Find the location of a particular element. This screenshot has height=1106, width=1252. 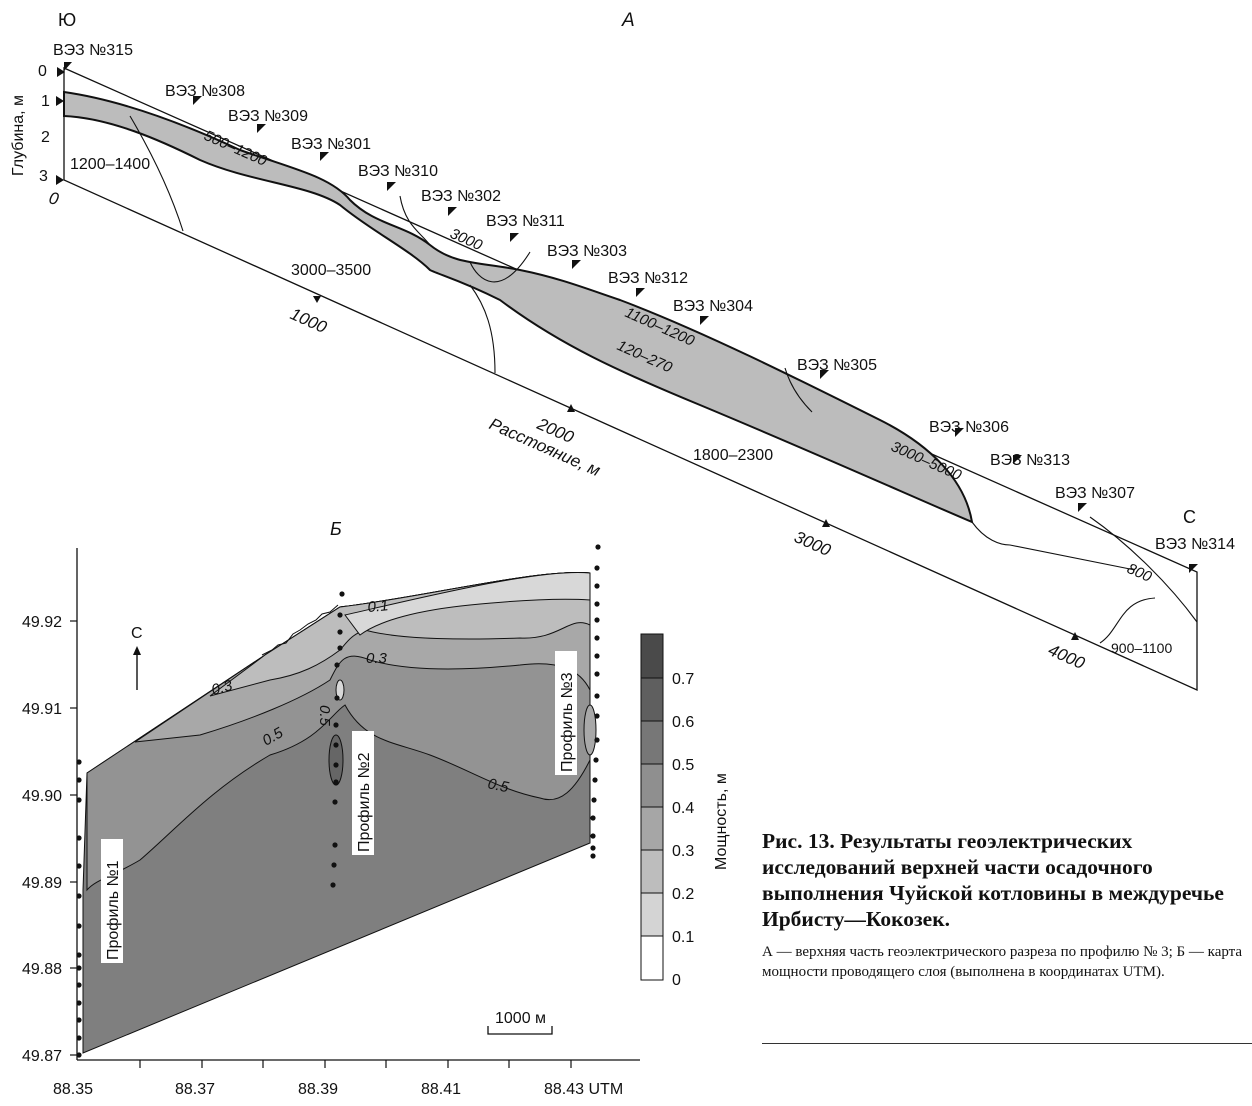

station-label: ВЭЗ №301 is located at coordinates (331, 144).